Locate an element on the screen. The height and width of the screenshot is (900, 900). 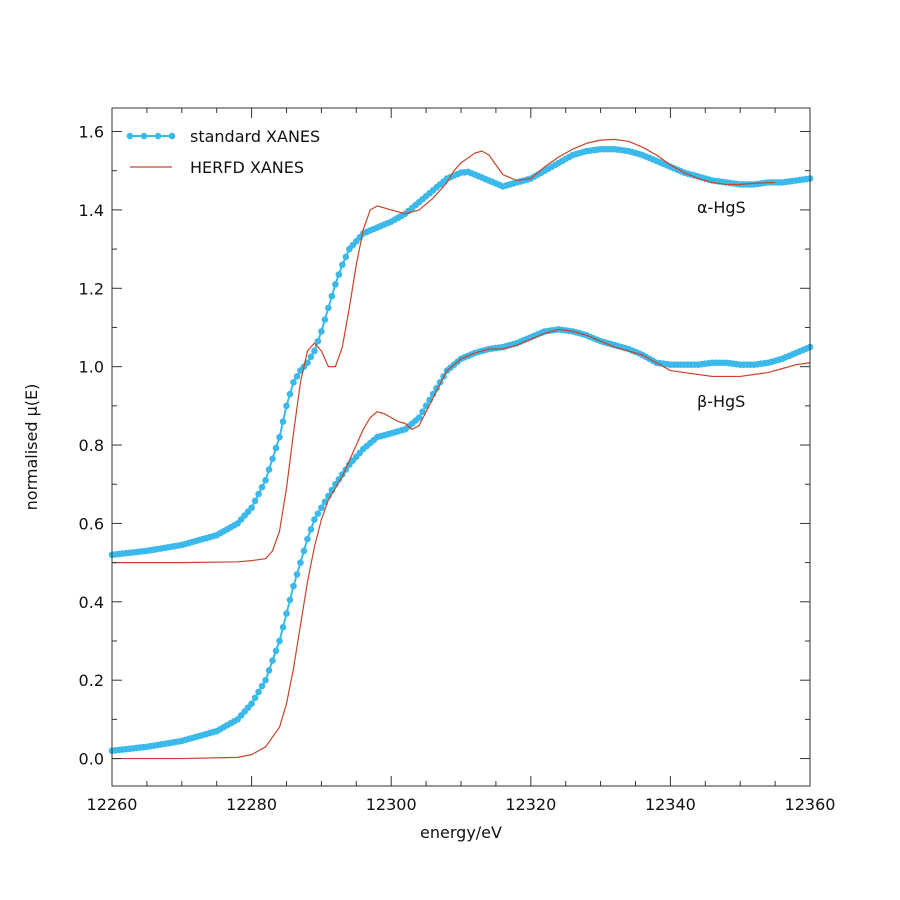
y-tick-label: 0.6 is located at coordinates (91, 523).